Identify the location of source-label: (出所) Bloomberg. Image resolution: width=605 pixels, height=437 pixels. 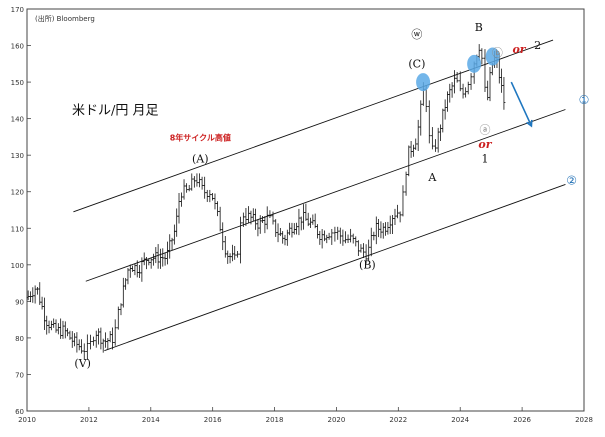
(65, 18).